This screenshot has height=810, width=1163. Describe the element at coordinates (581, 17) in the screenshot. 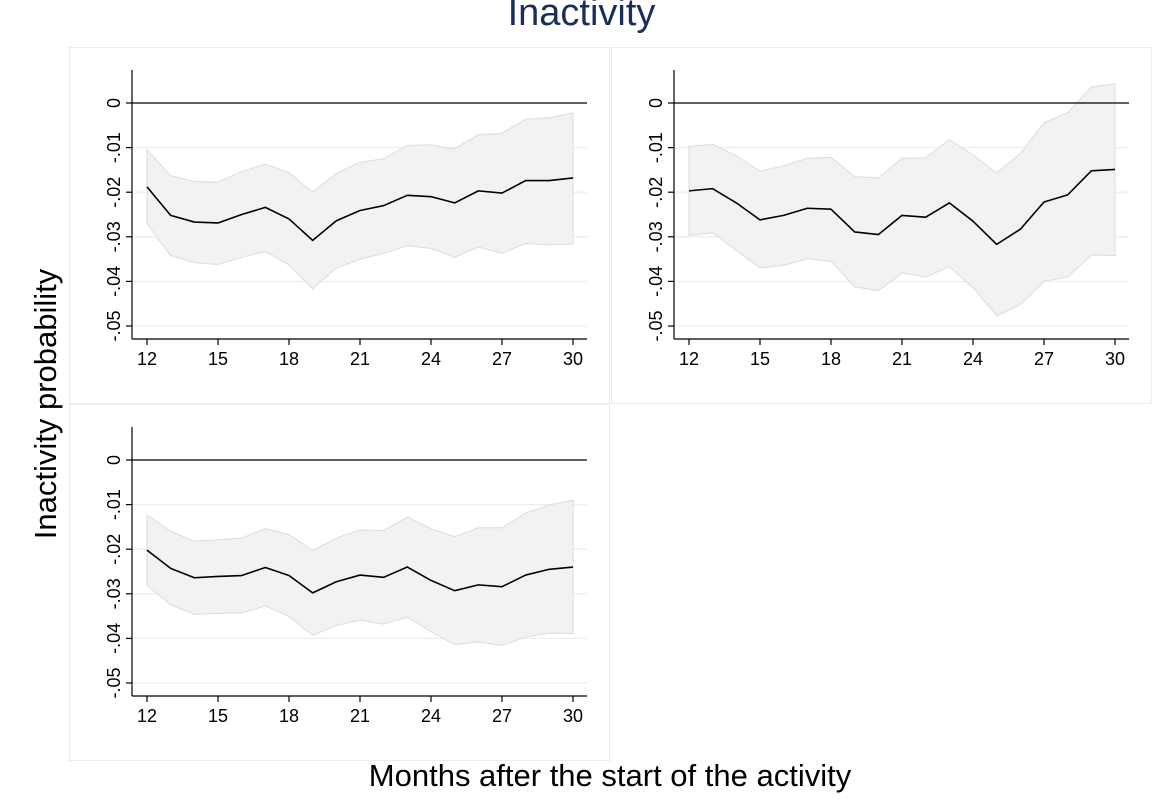

I see `figure-title: Inactivity` at that location.